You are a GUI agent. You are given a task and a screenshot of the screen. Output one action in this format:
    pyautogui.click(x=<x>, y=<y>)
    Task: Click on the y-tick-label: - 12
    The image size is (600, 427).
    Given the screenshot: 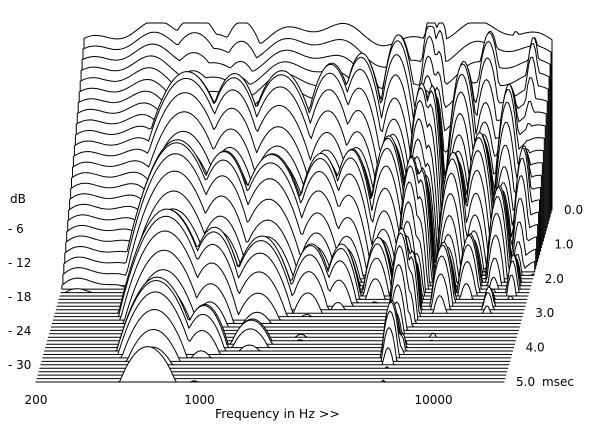 What is the action you would take?
    pyautogui.click(x=19, y=263)
    